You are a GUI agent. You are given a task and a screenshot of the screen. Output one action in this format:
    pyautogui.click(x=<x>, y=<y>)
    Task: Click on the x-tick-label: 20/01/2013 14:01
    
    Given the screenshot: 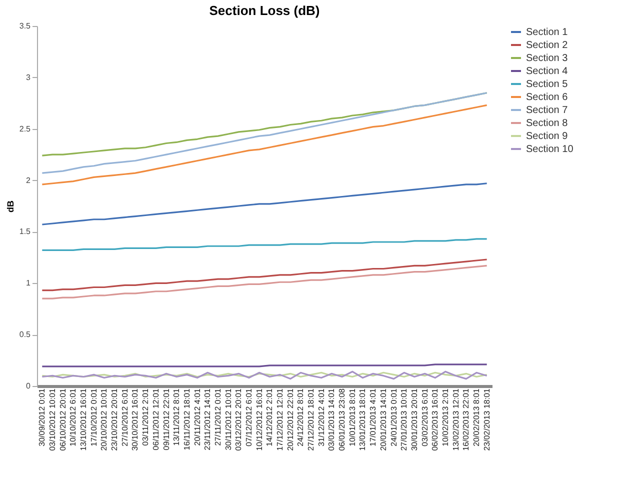 What is the action you would take?
    pyautogui.click(x=383, y=419)
    